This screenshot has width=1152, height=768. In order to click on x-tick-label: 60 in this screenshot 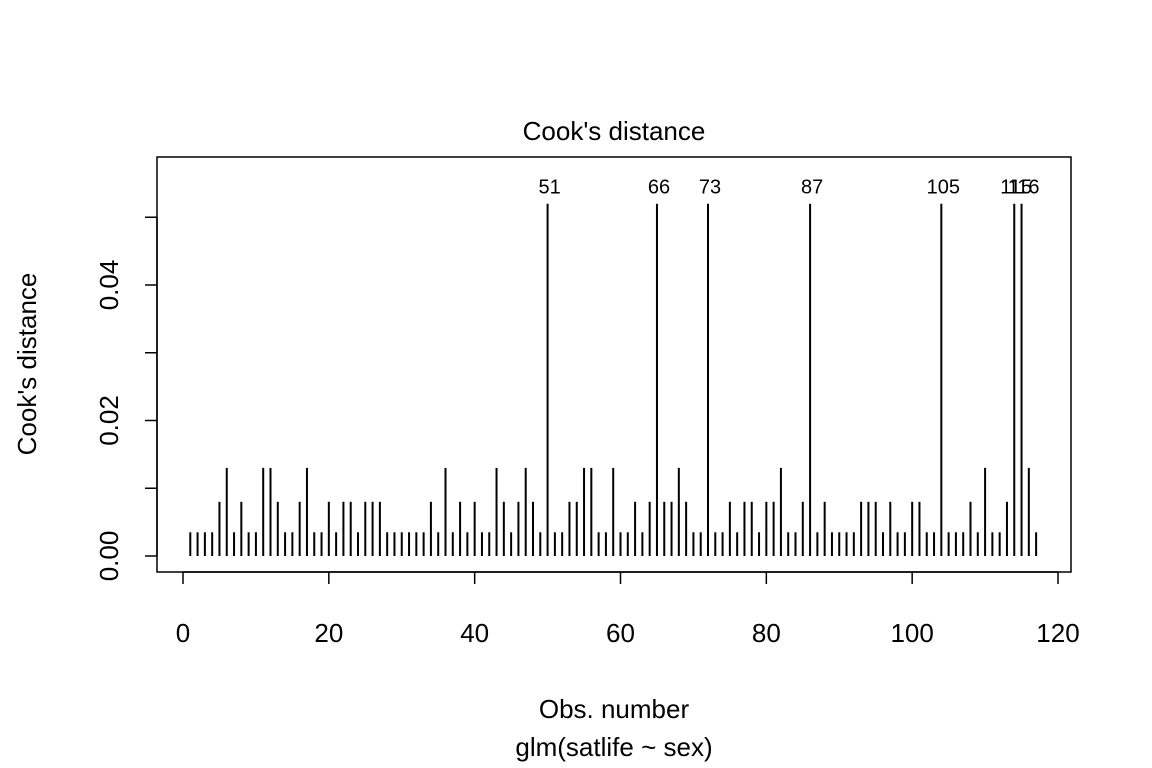, I will do `click(620, 633)`.